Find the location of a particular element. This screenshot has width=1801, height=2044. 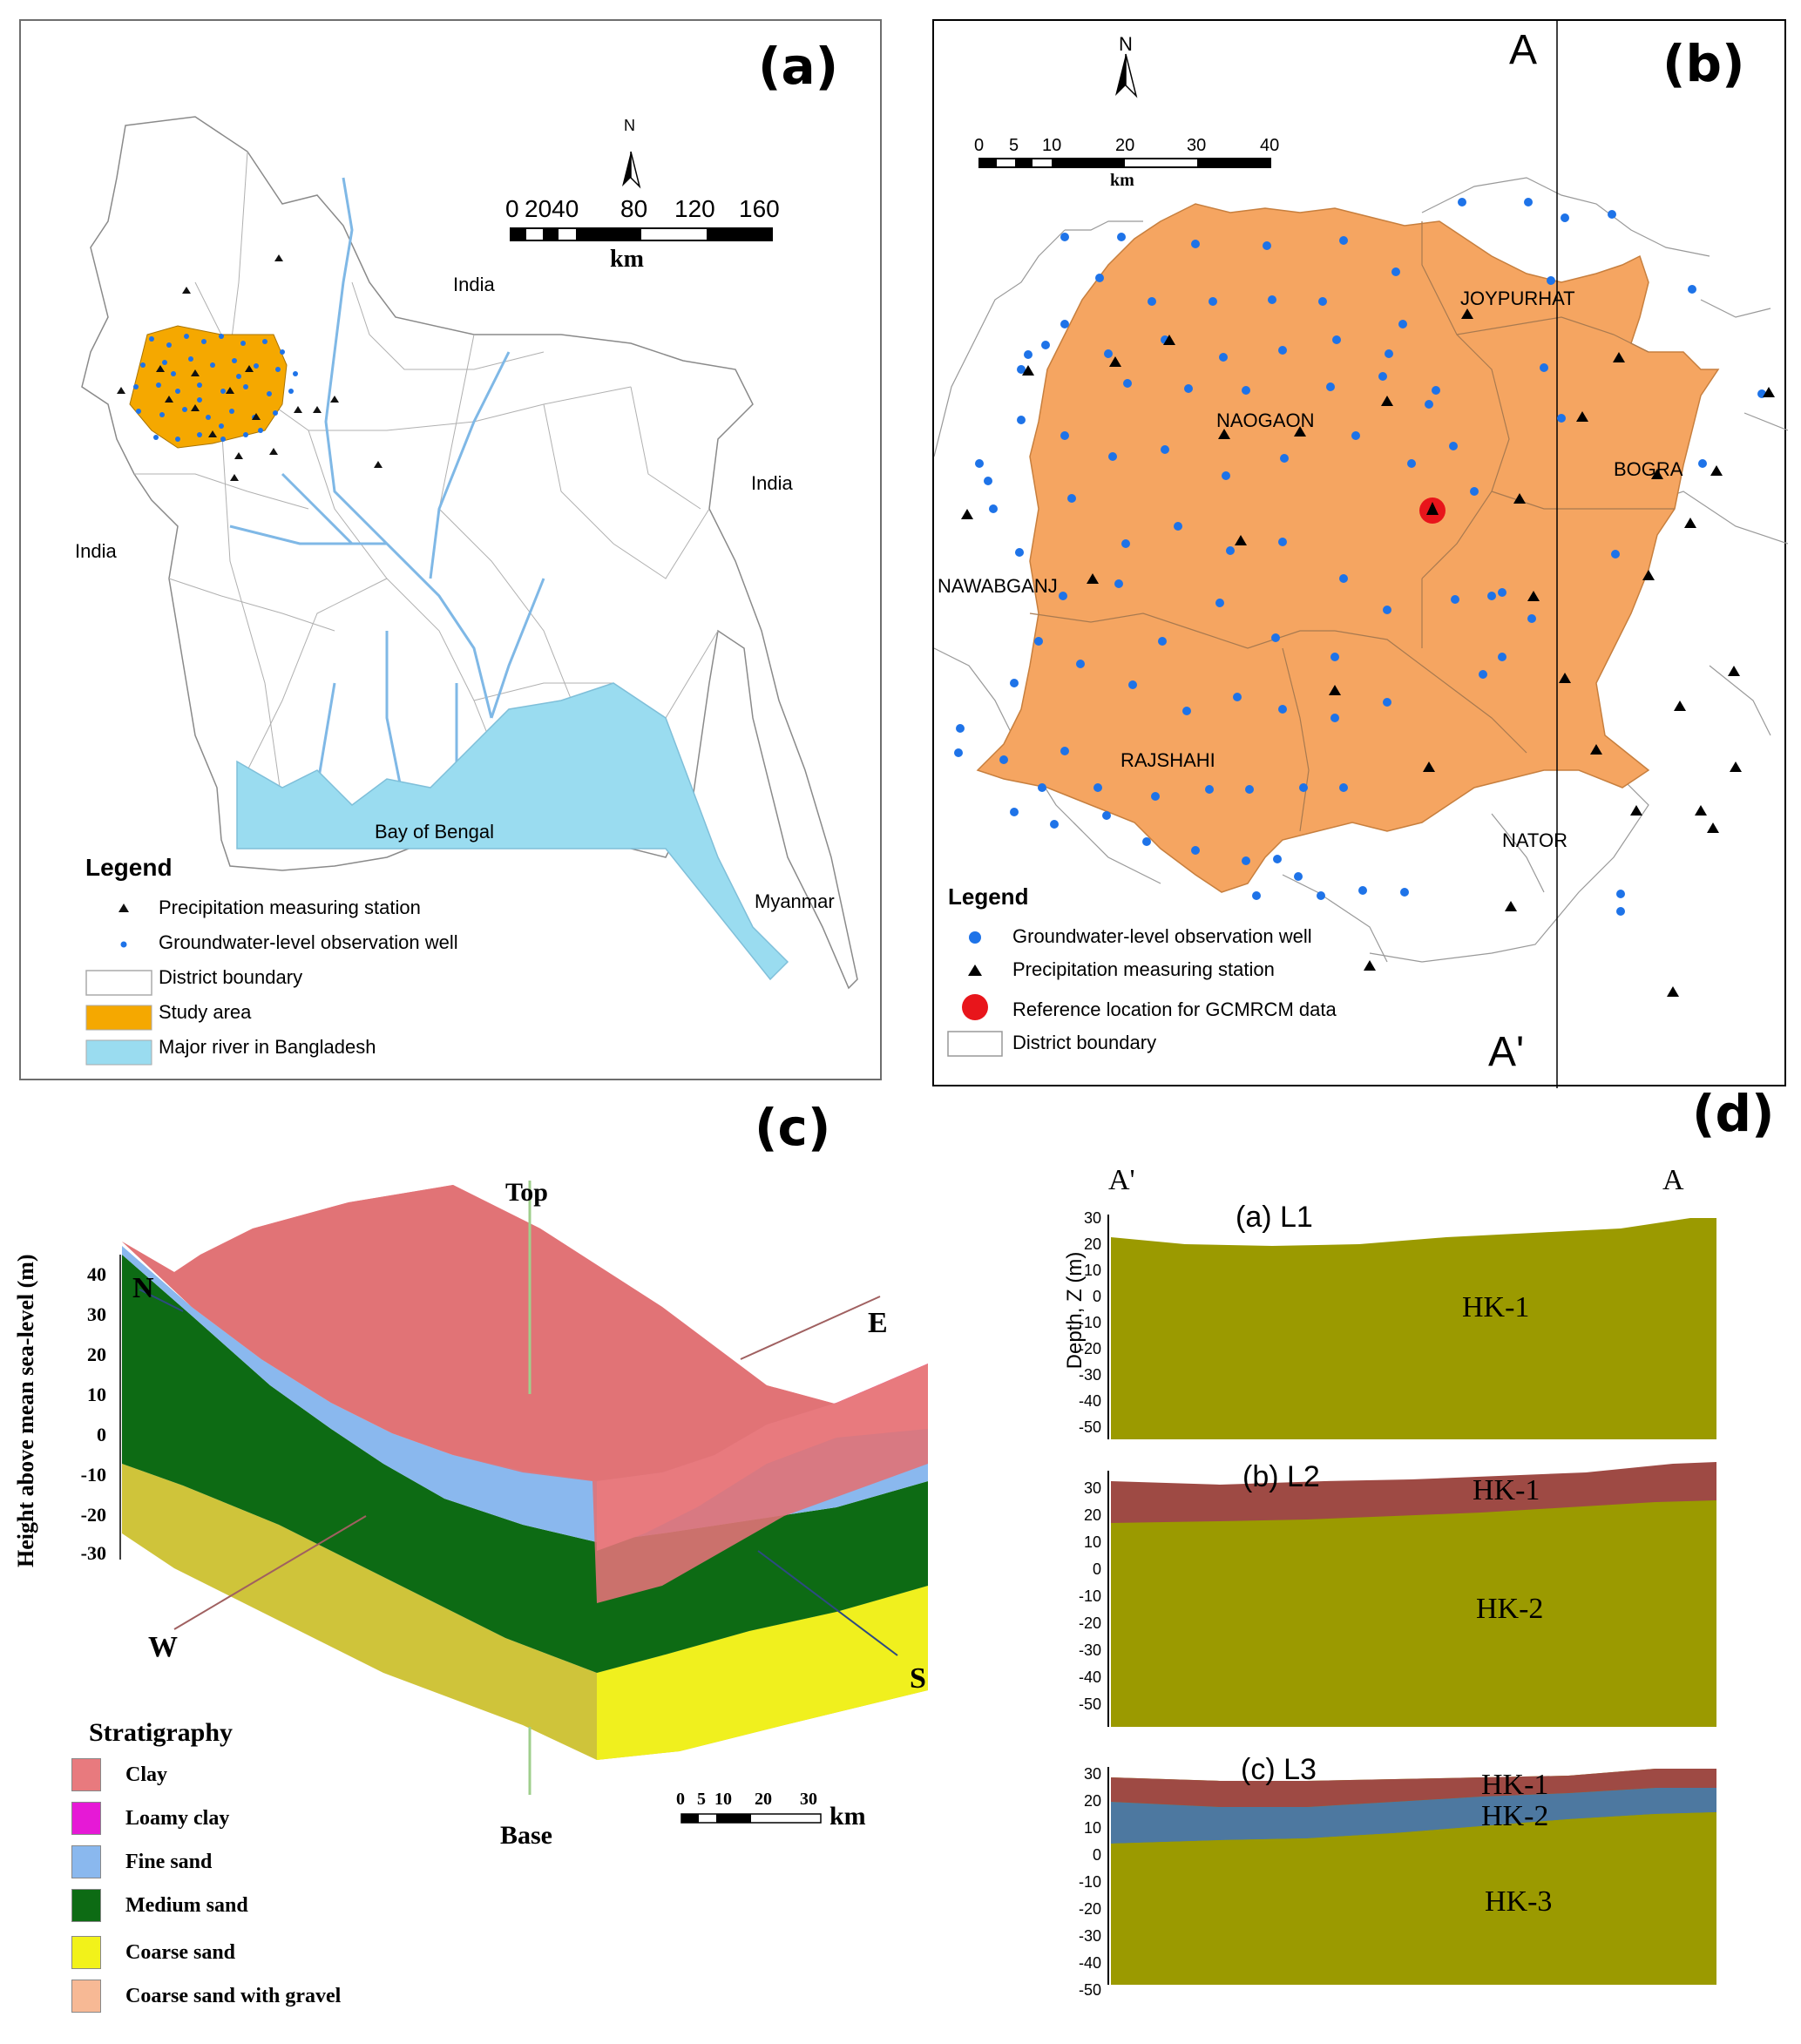

place-myanmar: Myanmar is located at coordinates (795, 901).